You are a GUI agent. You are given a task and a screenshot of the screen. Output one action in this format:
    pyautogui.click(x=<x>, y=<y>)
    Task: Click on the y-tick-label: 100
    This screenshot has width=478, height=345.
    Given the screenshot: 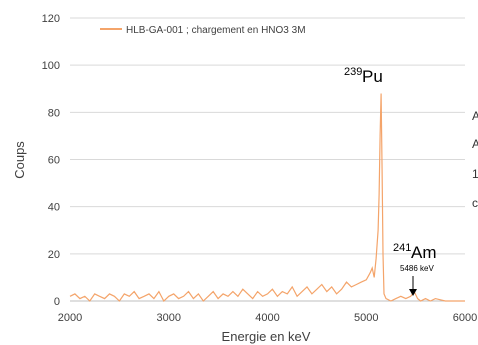 What is the action you would take?
    pyautogui.click(x=51, y=66)
    